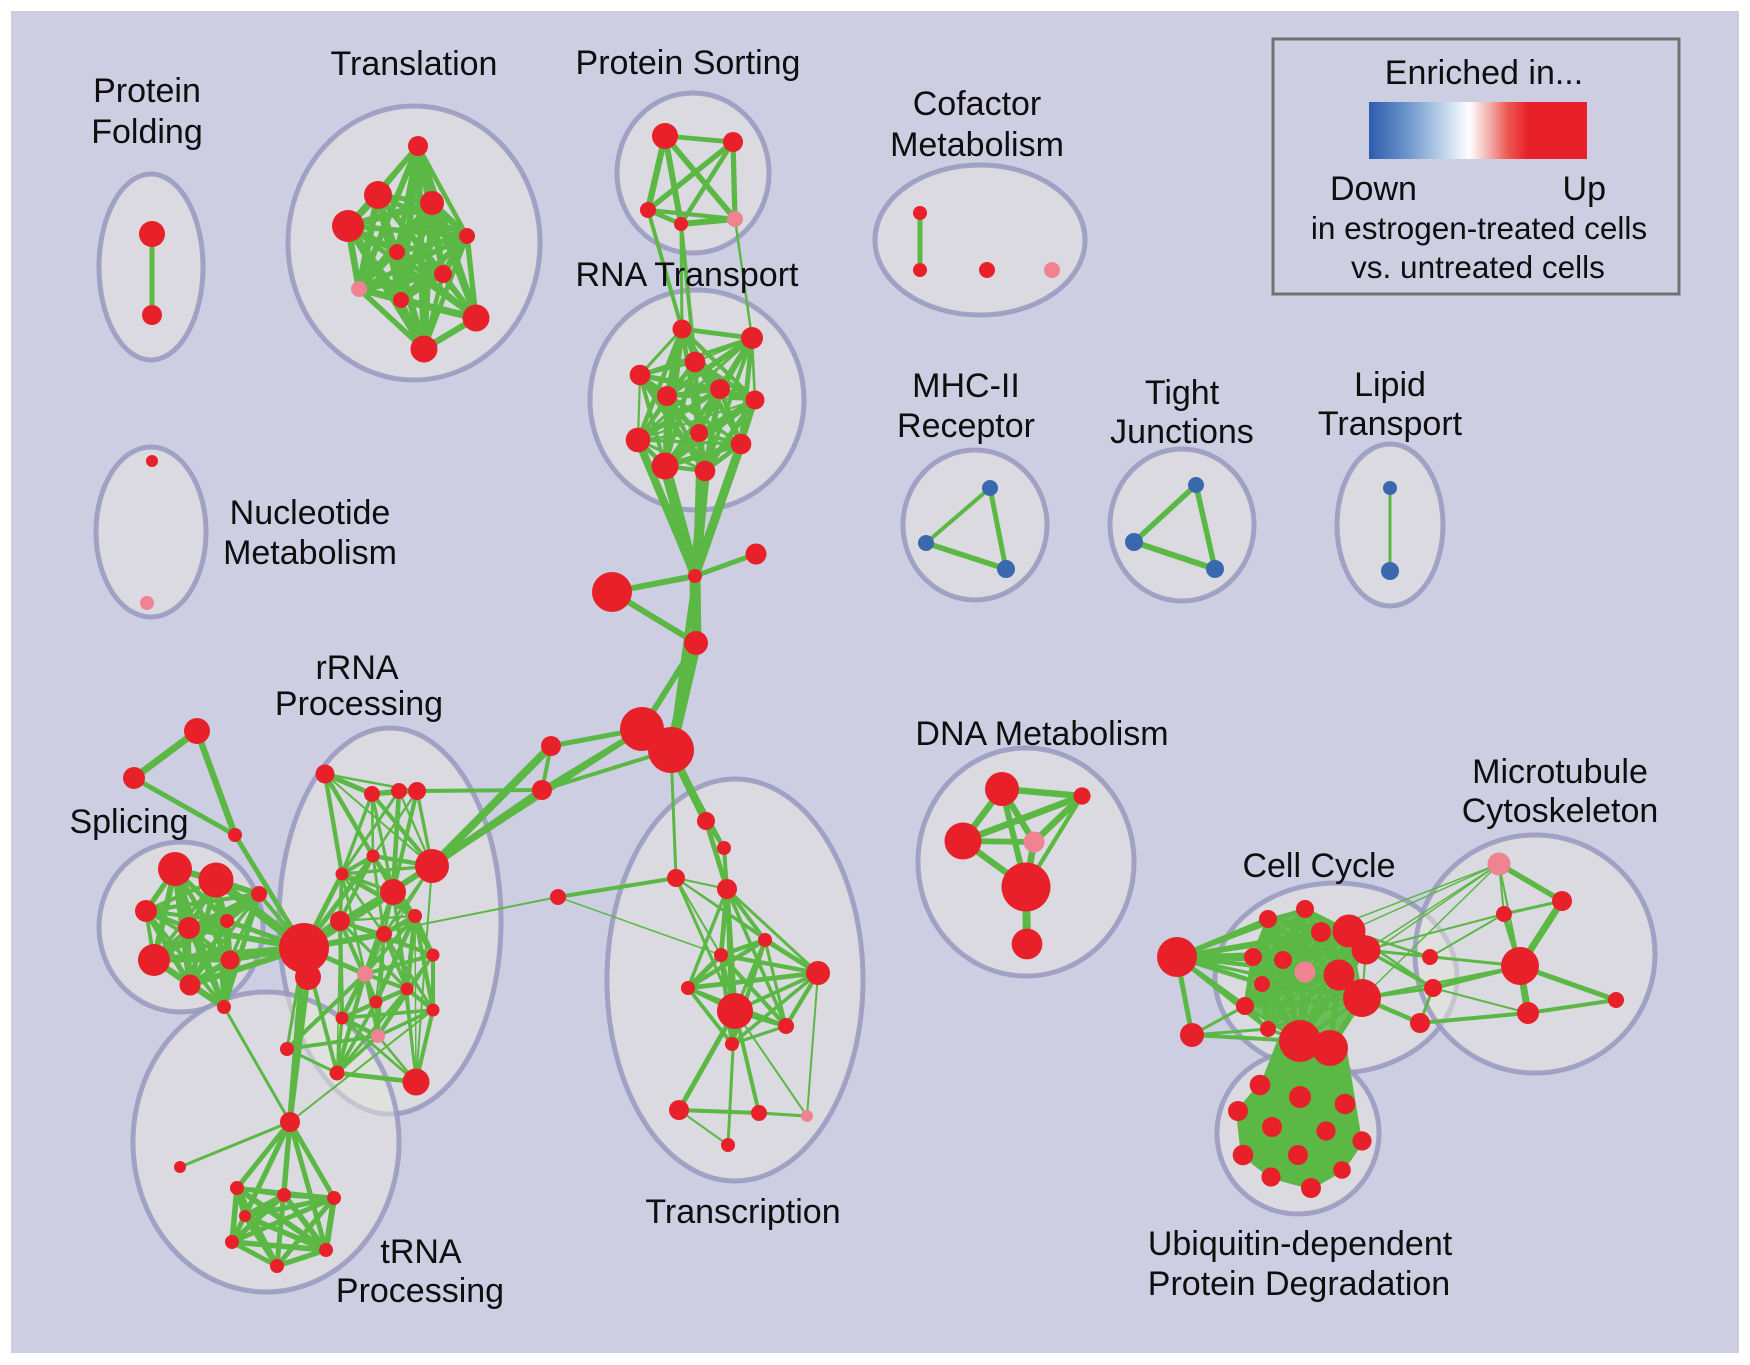 This screenshot has height=1365, width=1750. I want to click on svg-text: Transport, so click(1390, 424).